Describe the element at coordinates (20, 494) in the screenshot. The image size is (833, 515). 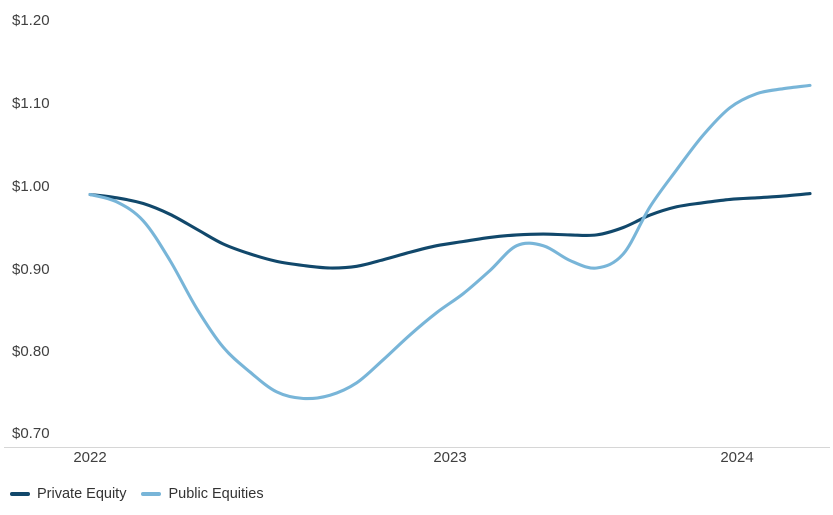
I see `private-equity-line-swatch-icon` at that location.